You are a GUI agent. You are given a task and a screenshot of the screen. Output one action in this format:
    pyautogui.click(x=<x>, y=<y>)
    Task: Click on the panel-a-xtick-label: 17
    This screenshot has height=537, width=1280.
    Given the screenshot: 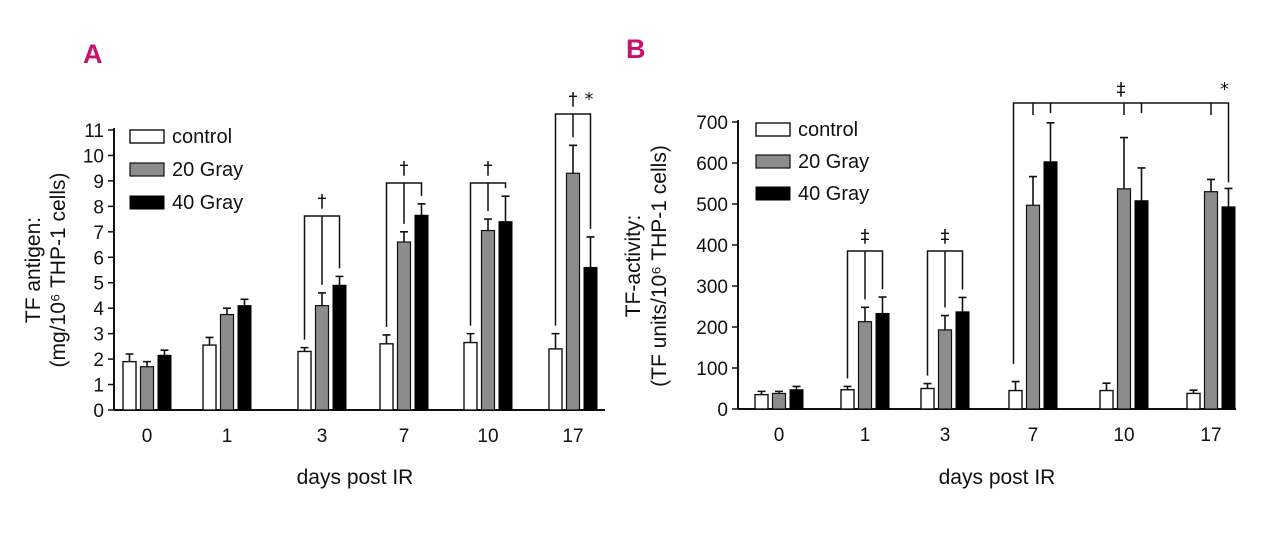 What is the action you would take?
    pyautogui.click(x=572, y=436)
    